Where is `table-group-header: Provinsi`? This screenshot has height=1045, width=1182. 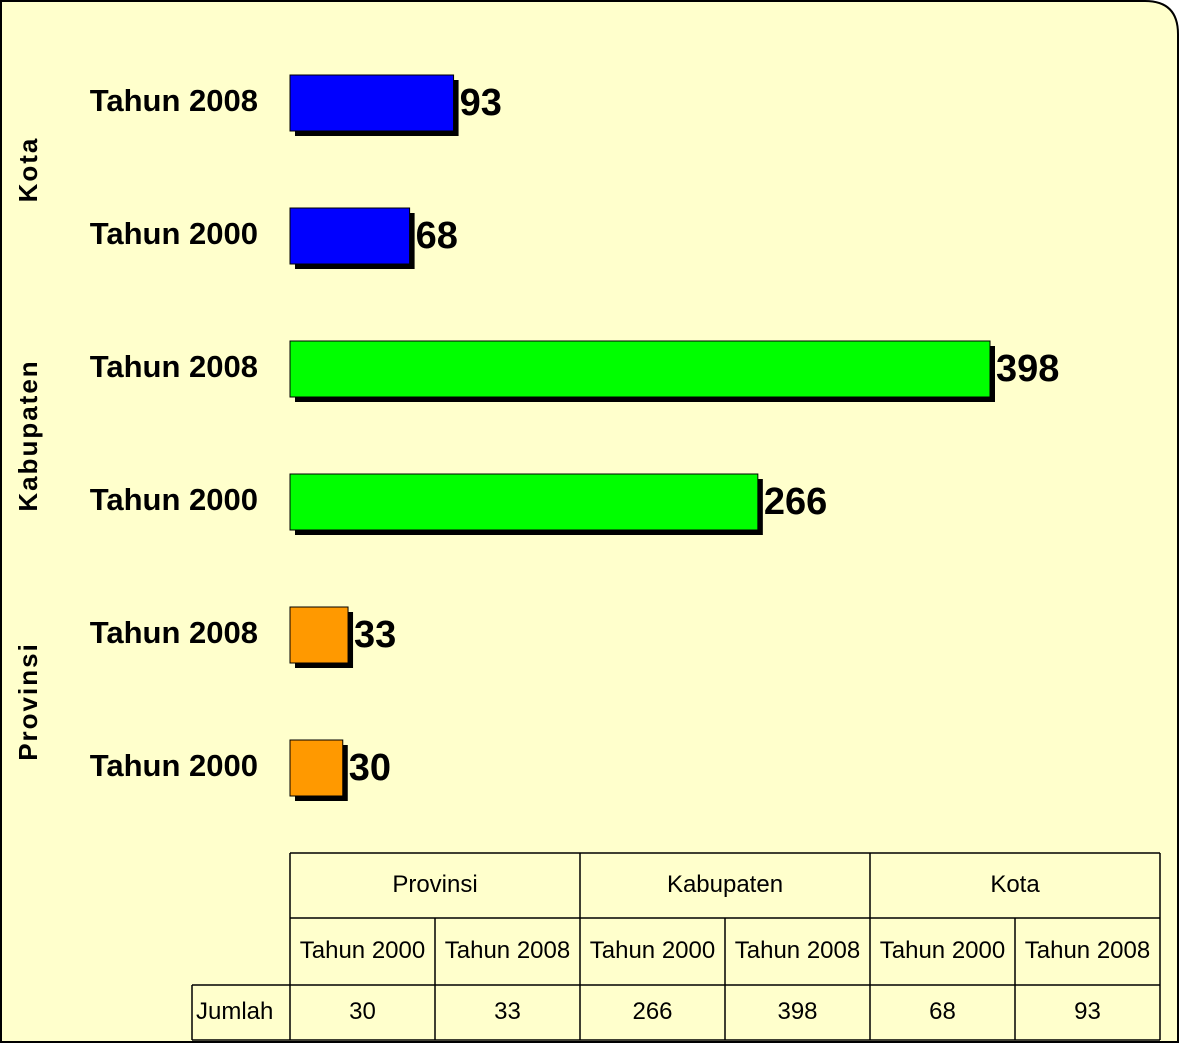 table-group-header: Provinsi is located at coordinates (434, 884).